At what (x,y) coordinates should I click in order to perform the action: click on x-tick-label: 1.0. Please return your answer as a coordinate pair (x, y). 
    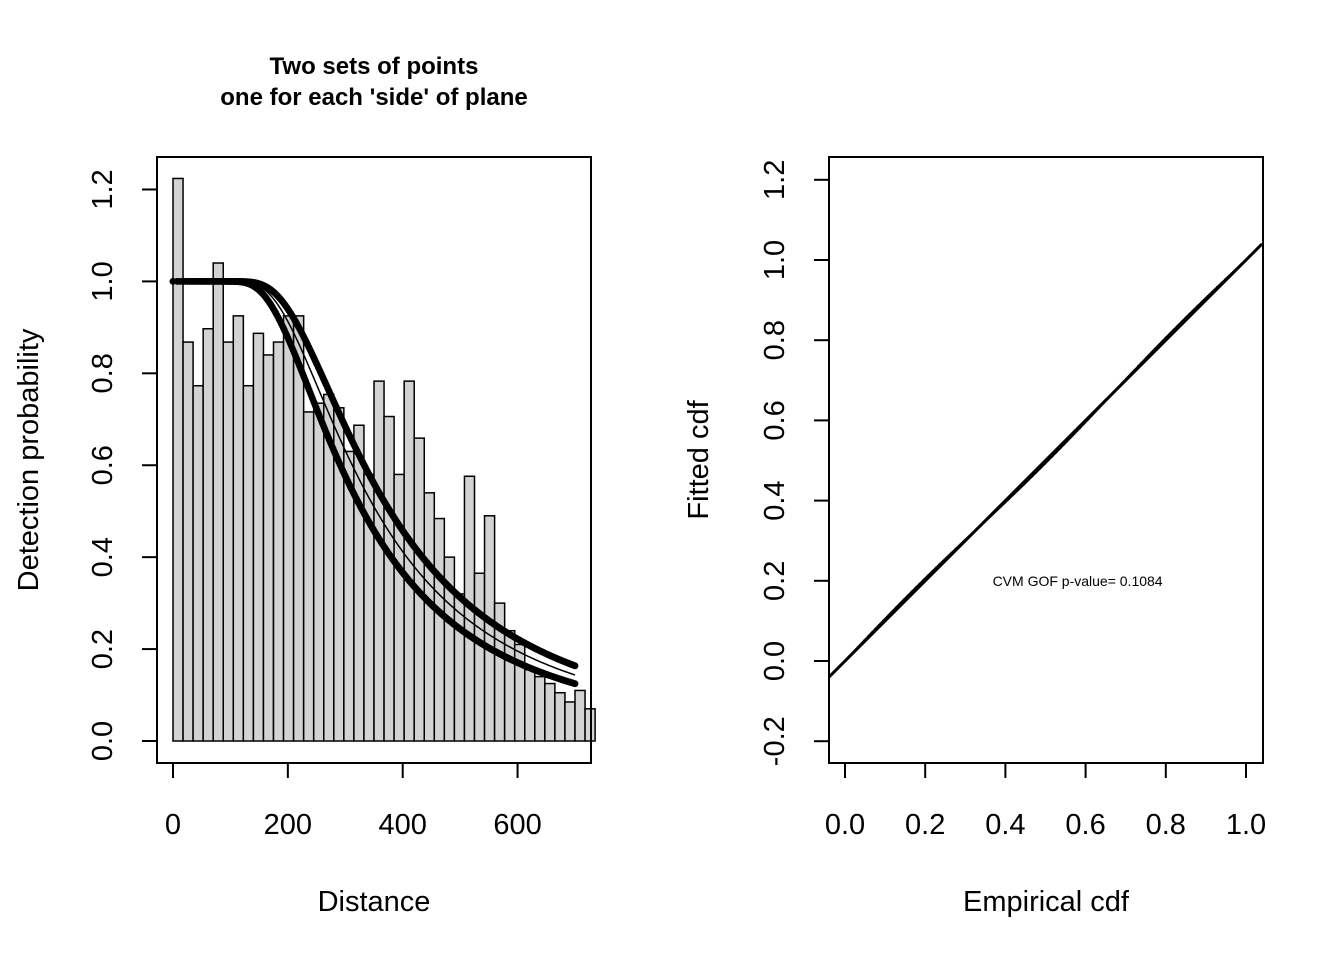
    Looking at the image, I should click on (1246, 825).